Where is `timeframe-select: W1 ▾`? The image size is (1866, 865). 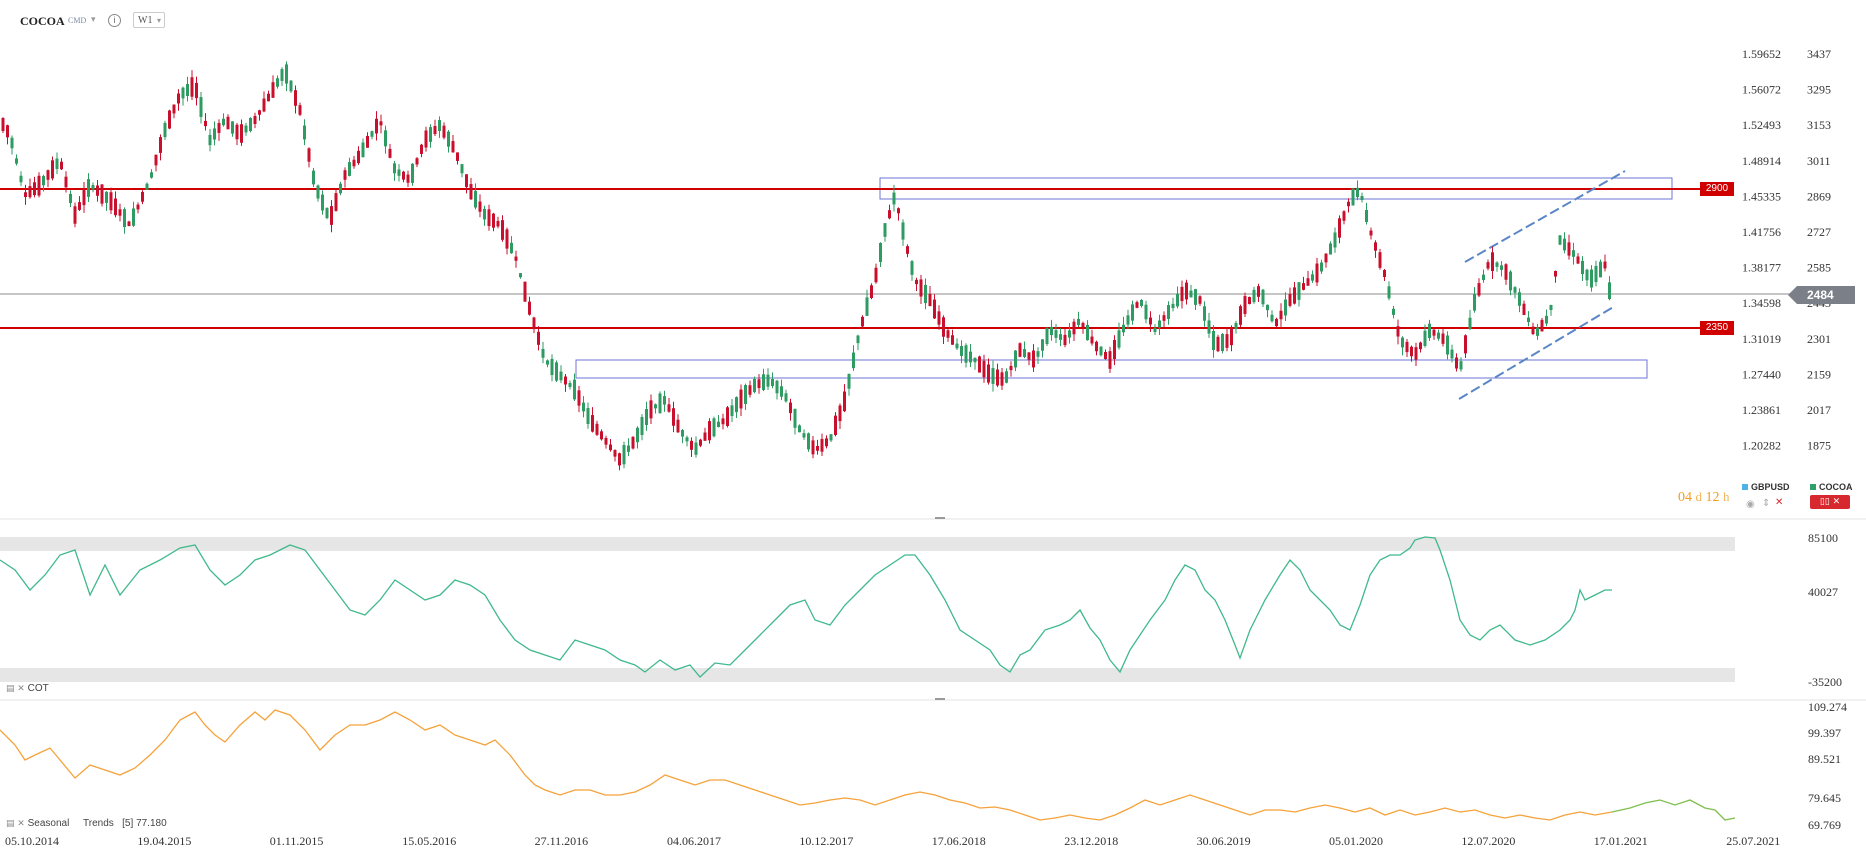 timeframe-select: W1 ▾ is located at coordinates (149, 20).